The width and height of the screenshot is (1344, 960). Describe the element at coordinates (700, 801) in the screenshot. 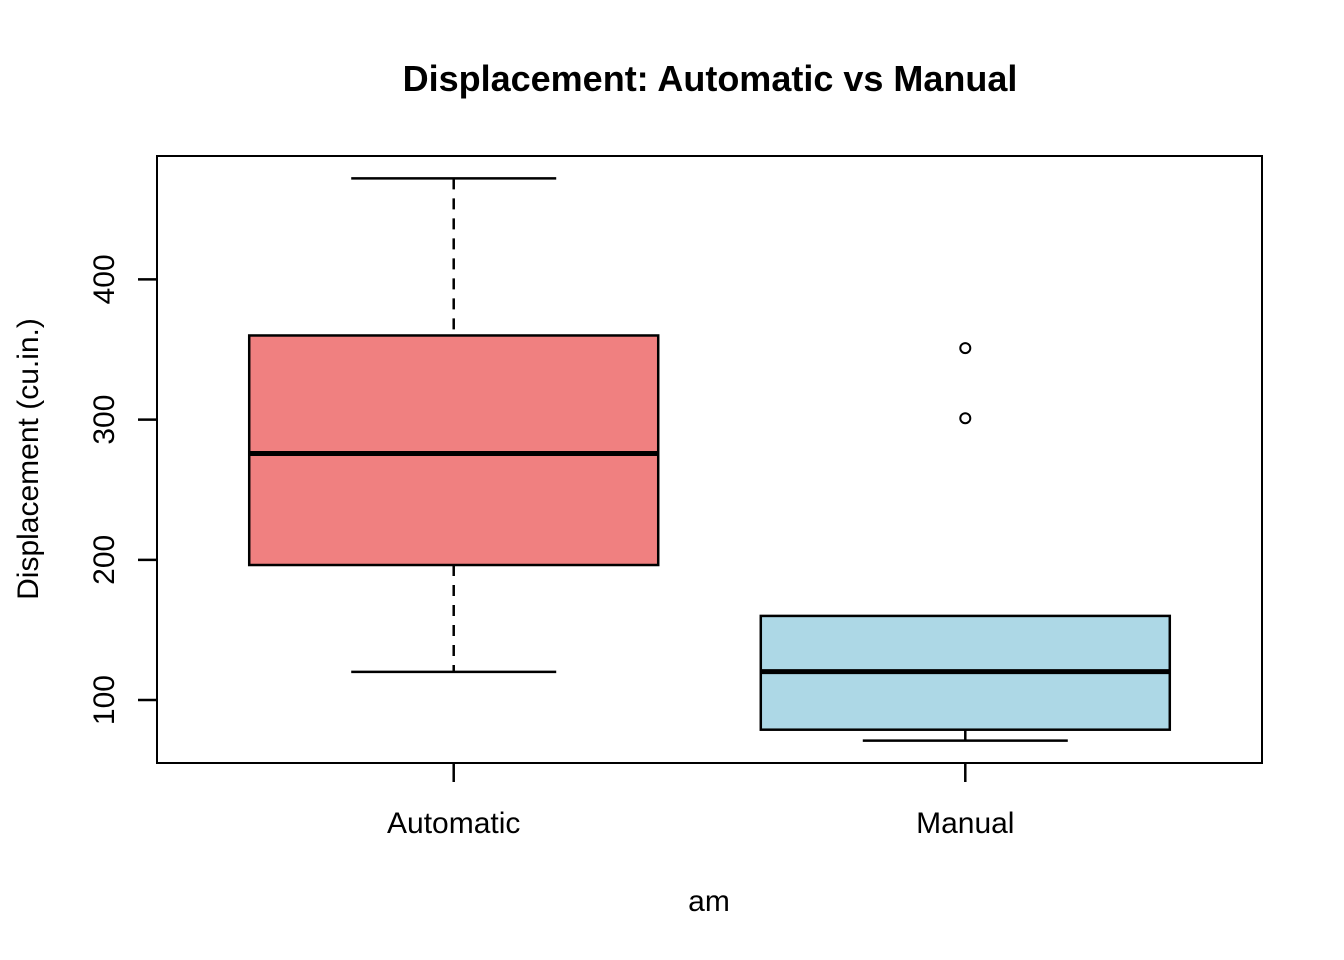

I see `x-axis: Automatic Manual` at that location.